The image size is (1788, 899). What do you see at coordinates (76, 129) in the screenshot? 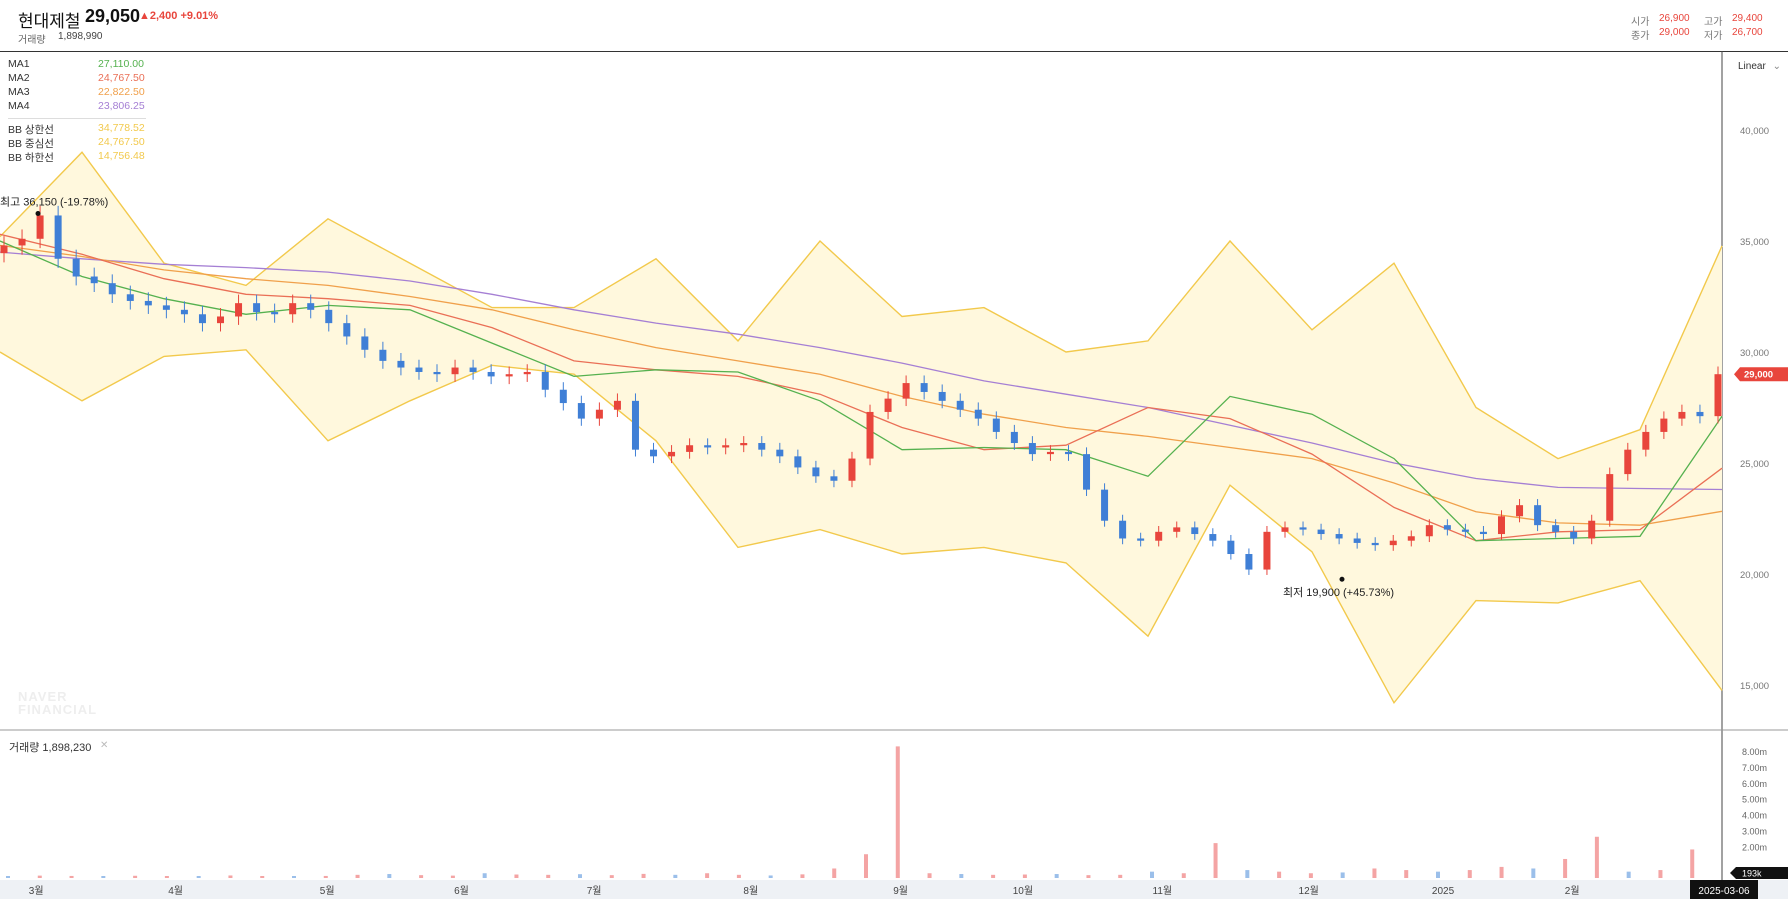
I see `legend-bb-upper: BB 상한선 34,778.52` at bounding box center [76, 129].